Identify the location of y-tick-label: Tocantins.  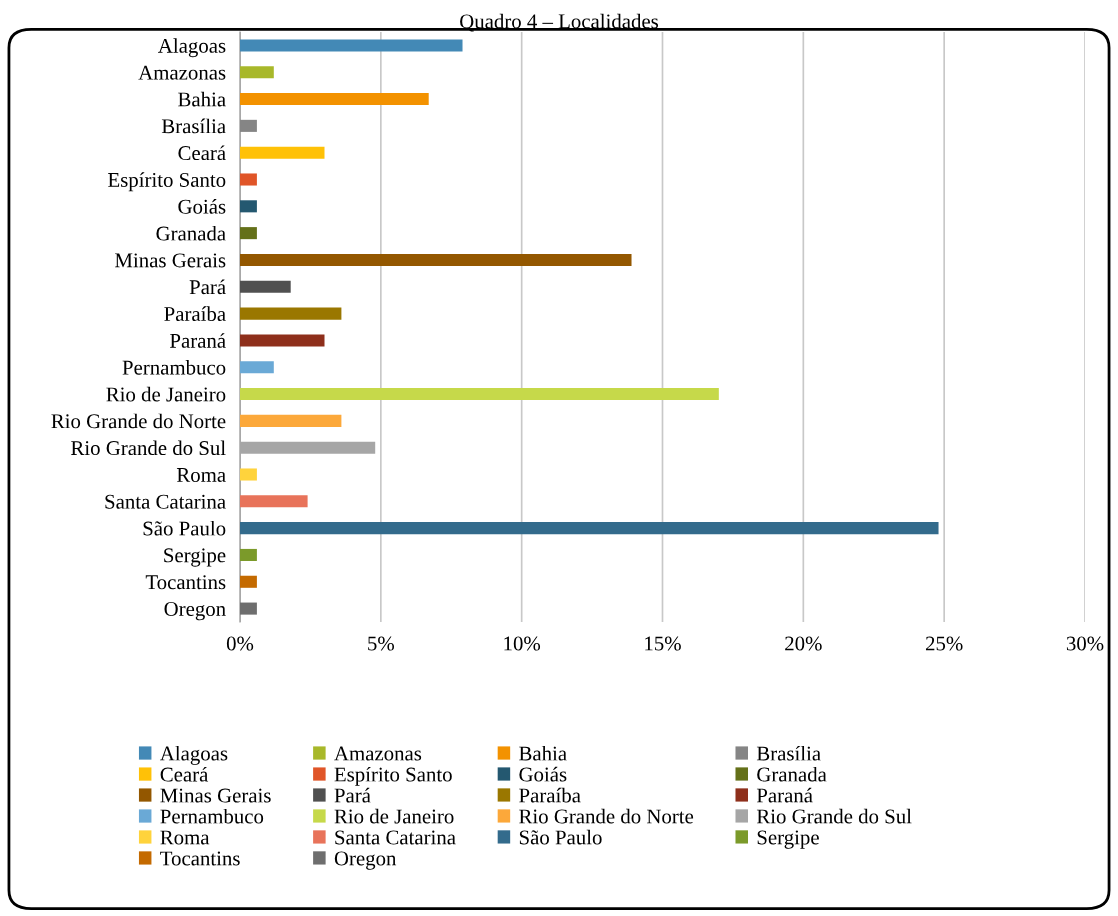
(185, 582).